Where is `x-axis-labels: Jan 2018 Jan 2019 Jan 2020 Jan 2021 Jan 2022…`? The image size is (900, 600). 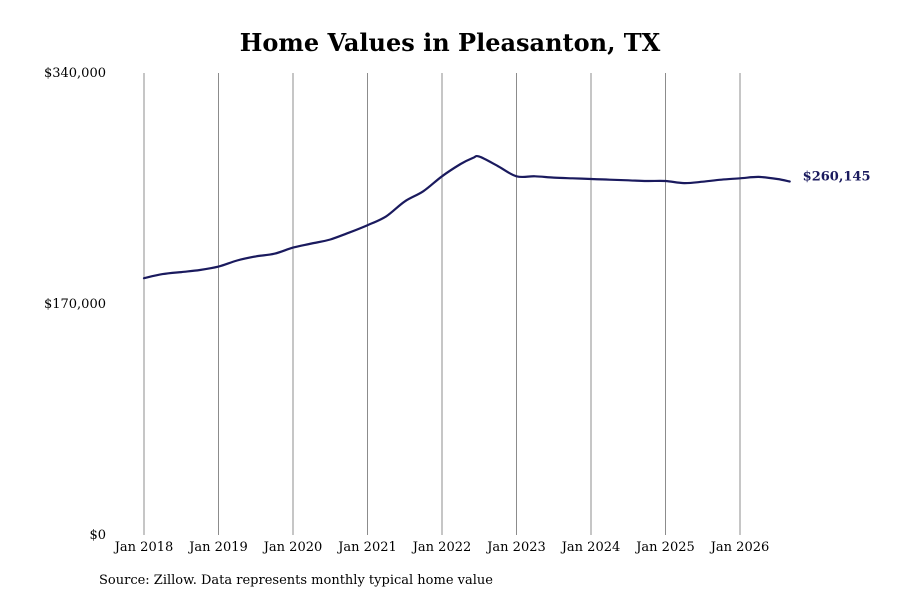 x-axis-labels: Jan 2018 Jan 2019 Jan 2020 Jan 2021 Jan 2022… is located at coordinates (441, 547).